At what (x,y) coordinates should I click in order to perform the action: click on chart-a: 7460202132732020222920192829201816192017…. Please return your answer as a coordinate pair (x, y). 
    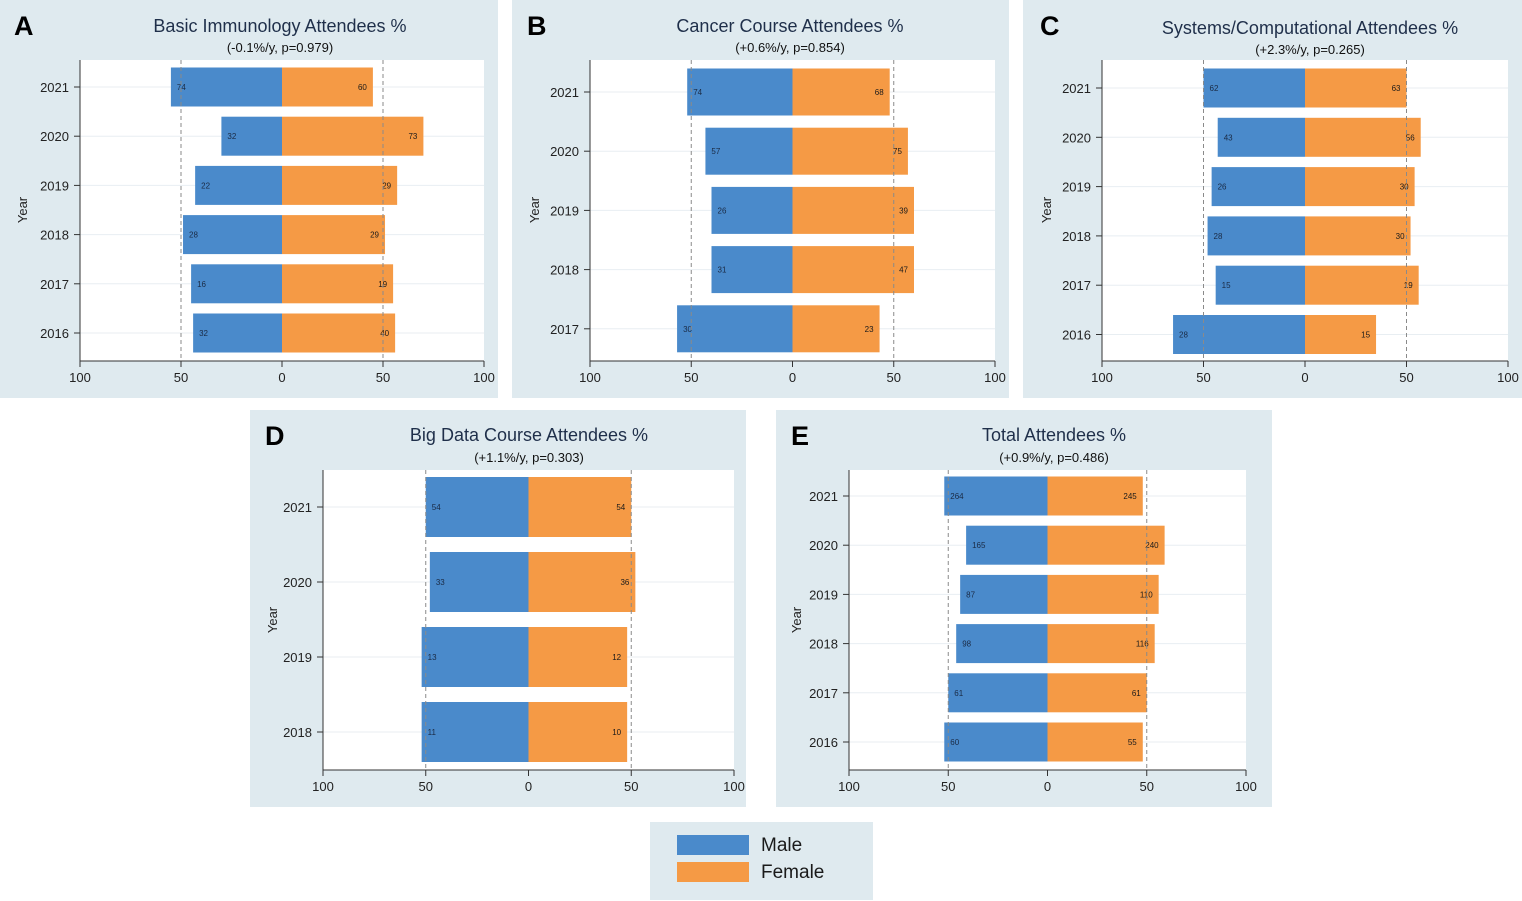
    Looking at the image, I should click on (254, 198).